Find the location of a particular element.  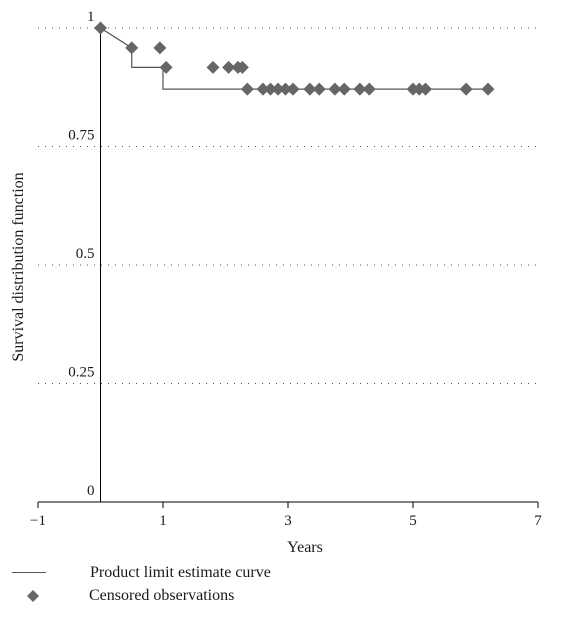

curve-path is located at coordinates (294, 58).